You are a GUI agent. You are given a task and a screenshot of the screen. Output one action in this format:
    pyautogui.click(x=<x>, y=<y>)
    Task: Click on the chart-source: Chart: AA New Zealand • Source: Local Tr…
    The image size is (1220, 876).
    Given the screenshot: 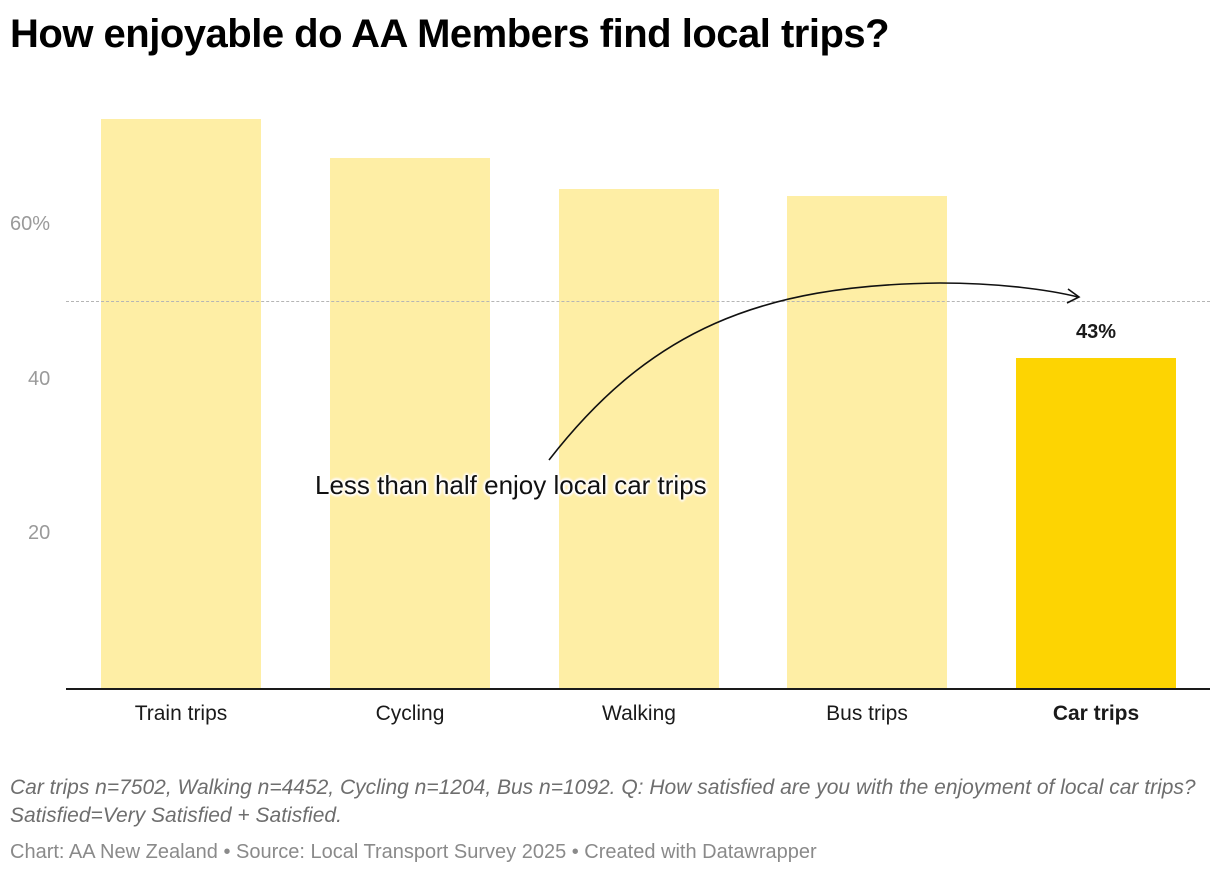 What is the action you would take?
    pyautogui.click(x=413, y=852)
    